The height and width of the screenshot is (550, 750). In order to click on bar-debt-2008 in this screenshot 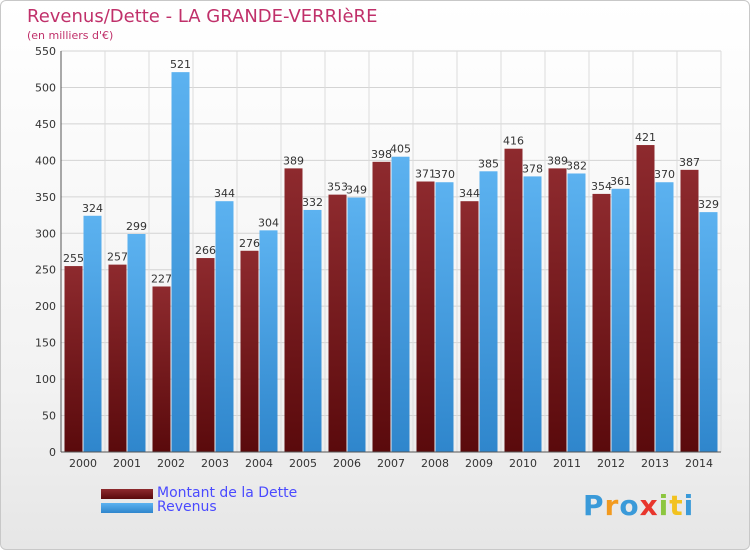, I will do `click(425, 317)`.